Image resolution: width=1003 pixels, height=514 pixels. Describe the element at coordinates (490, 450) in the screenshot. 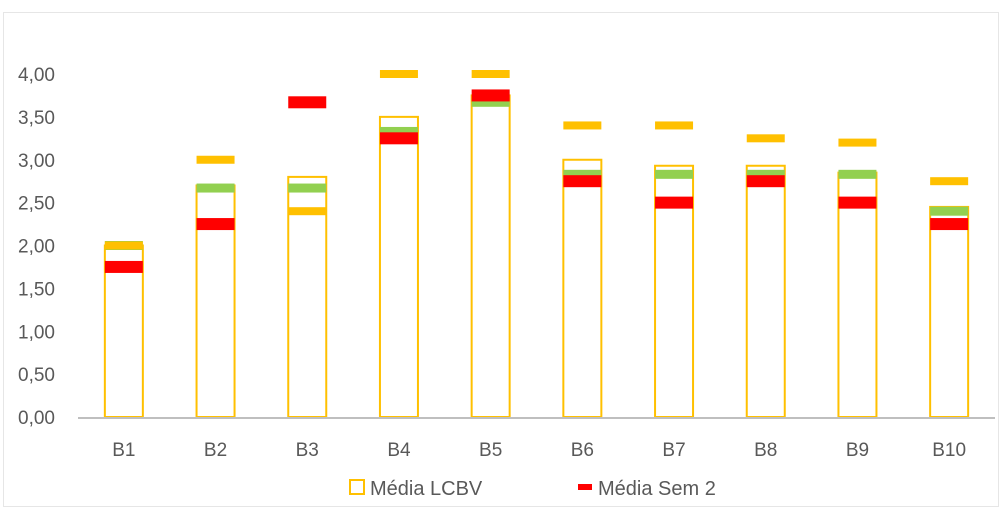

I see `x-tick-label: B5` at that location.